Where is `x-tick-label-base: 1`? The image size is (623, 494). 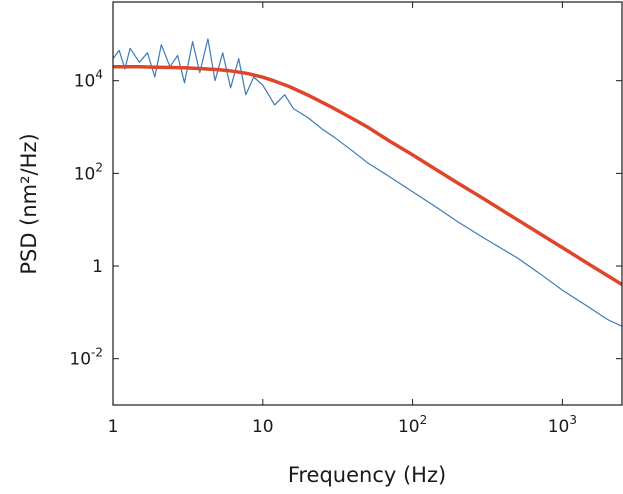
x-tick-label-base: 1 is located at coordinates (113, 427).